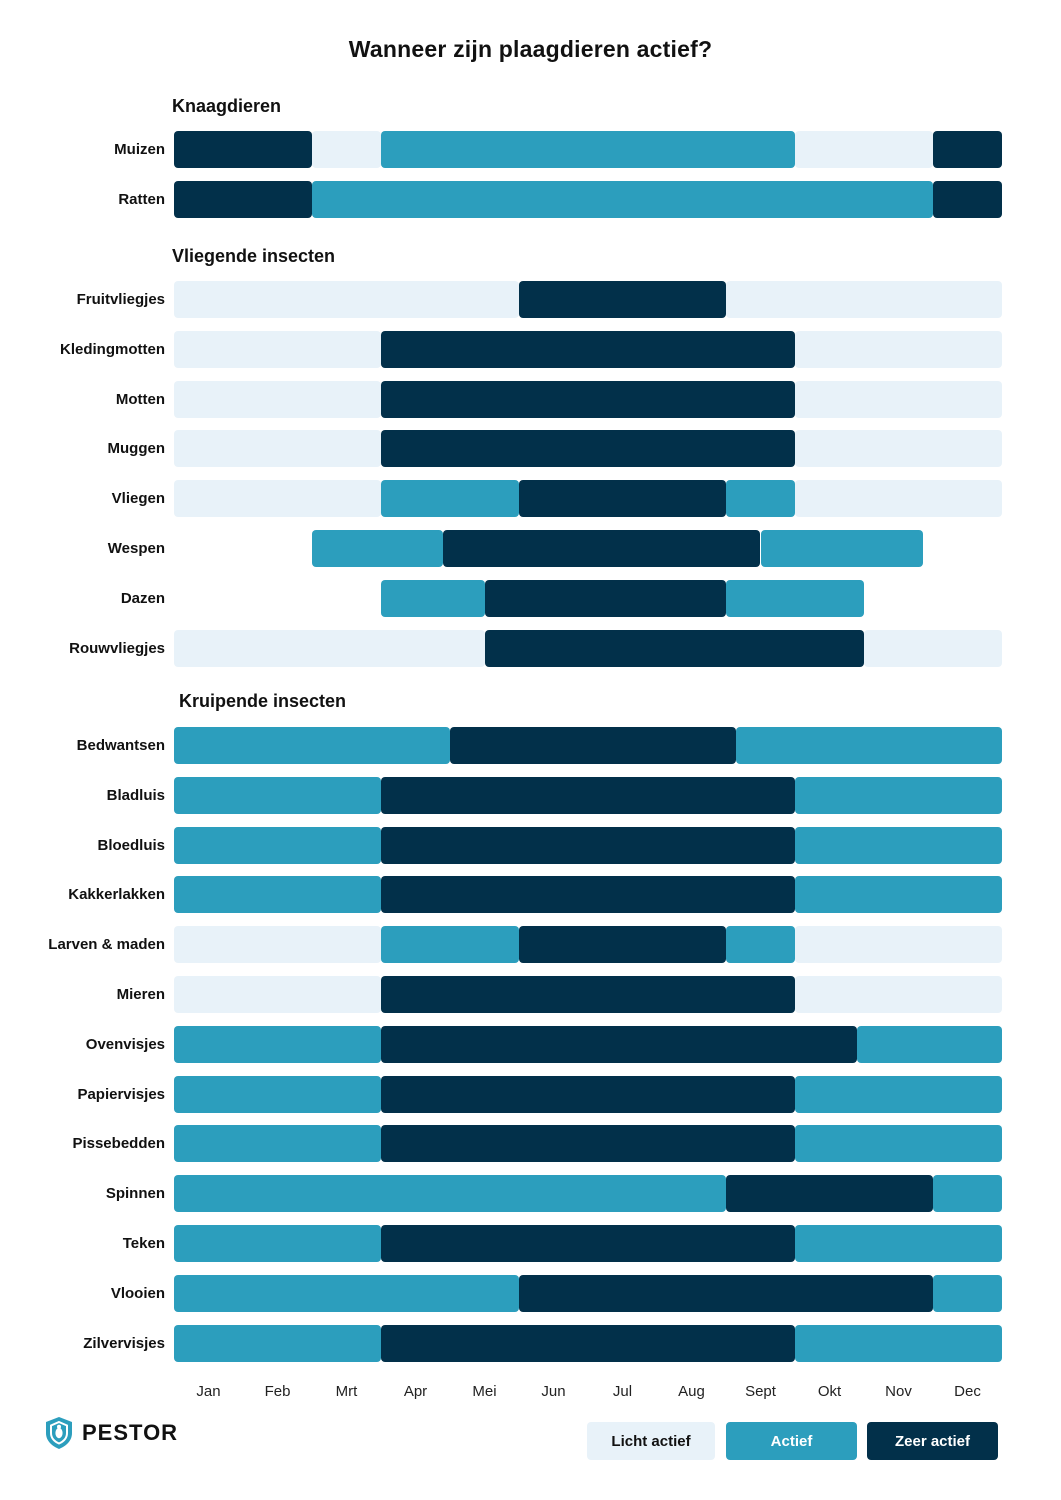  I want to click on activity-row-papiervisjes, so click(588, 1094).